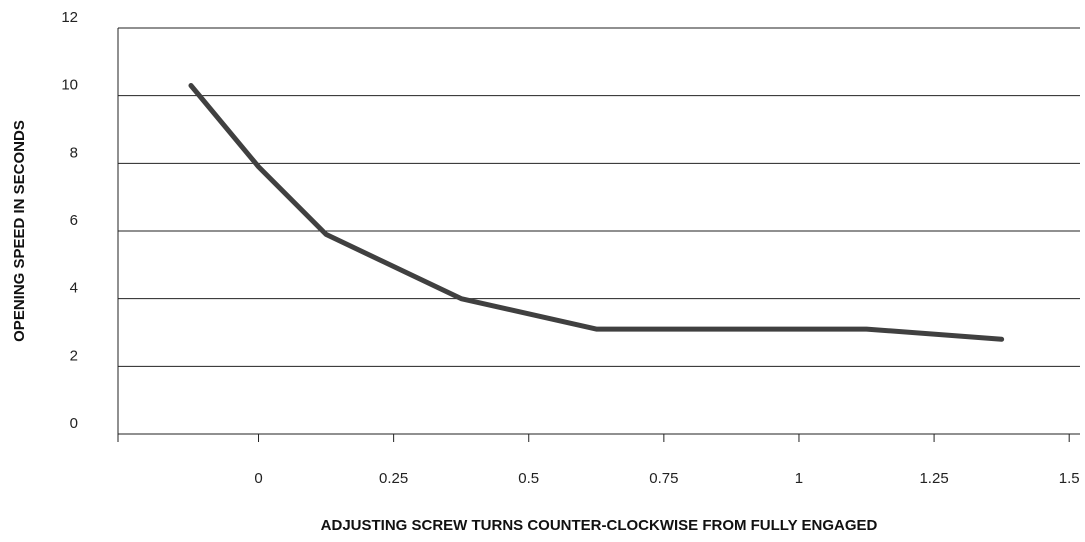  What do you see at coordinates (74, 220) in the screenshot?
I see `y-tick-label: 6` at bounding box center [74, 220].